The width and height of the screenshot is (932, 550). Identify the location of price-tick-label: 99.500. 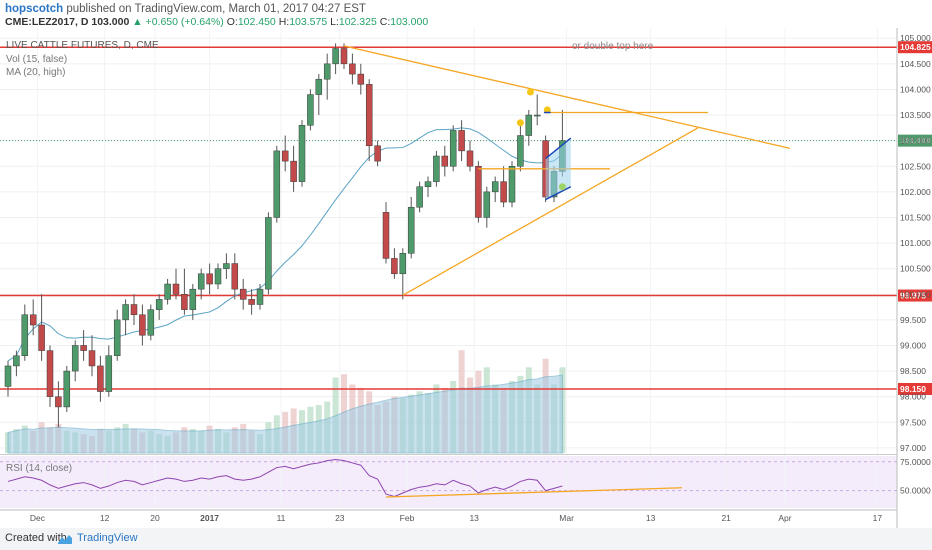
(913, 320).